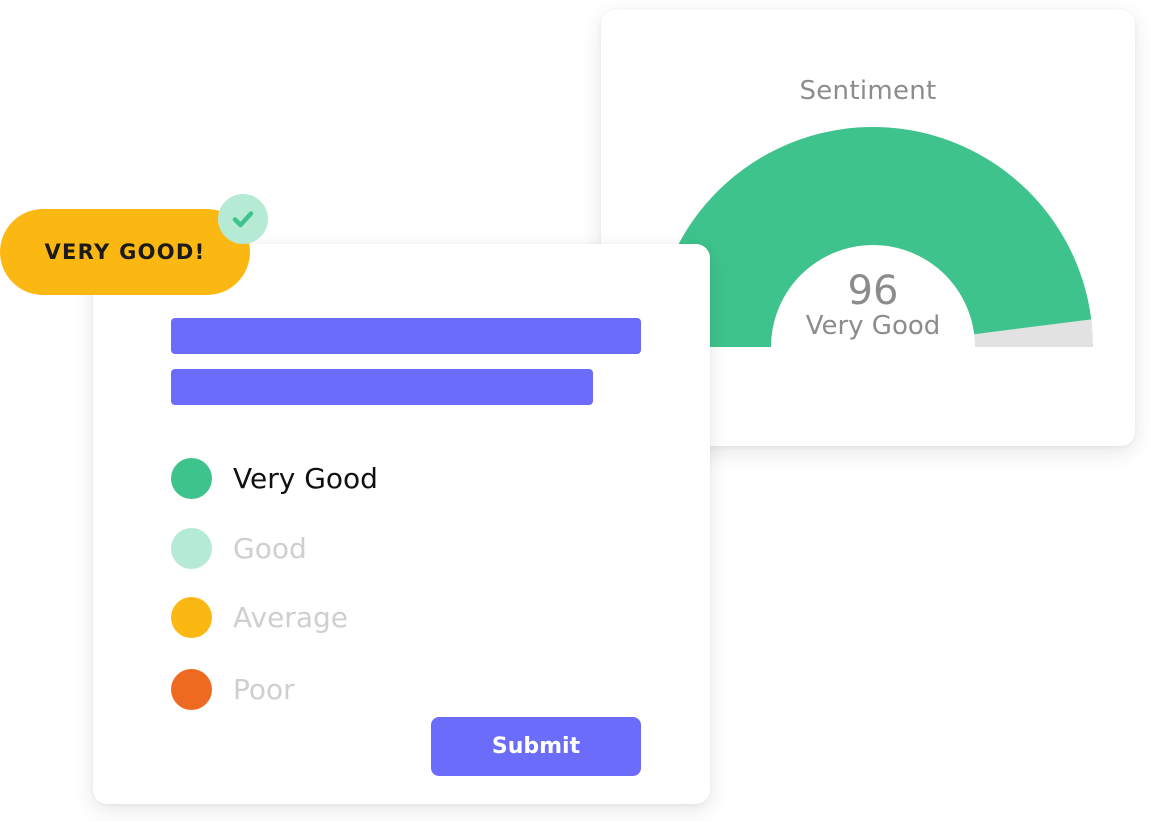 The width and height of the screenshot is (1151, 821). I want to click on option-average: Average, so click(259, 617).